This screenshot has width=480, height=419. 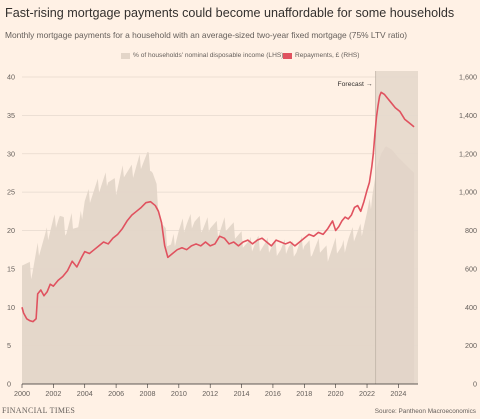 What do you see at coordinates (425, 411) in the screenshot?
I see `source-note: Source: Pantheon Macroeconomics` at bounding box center [425, 411].